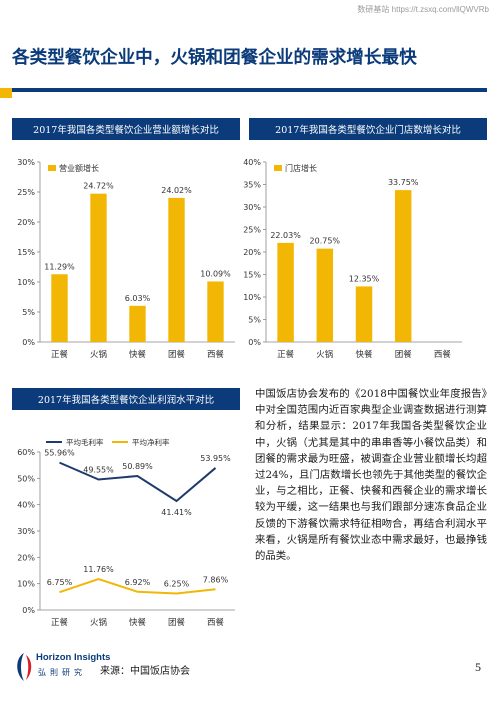  I want to click on data-label: 6.92%, so click(138, 582).